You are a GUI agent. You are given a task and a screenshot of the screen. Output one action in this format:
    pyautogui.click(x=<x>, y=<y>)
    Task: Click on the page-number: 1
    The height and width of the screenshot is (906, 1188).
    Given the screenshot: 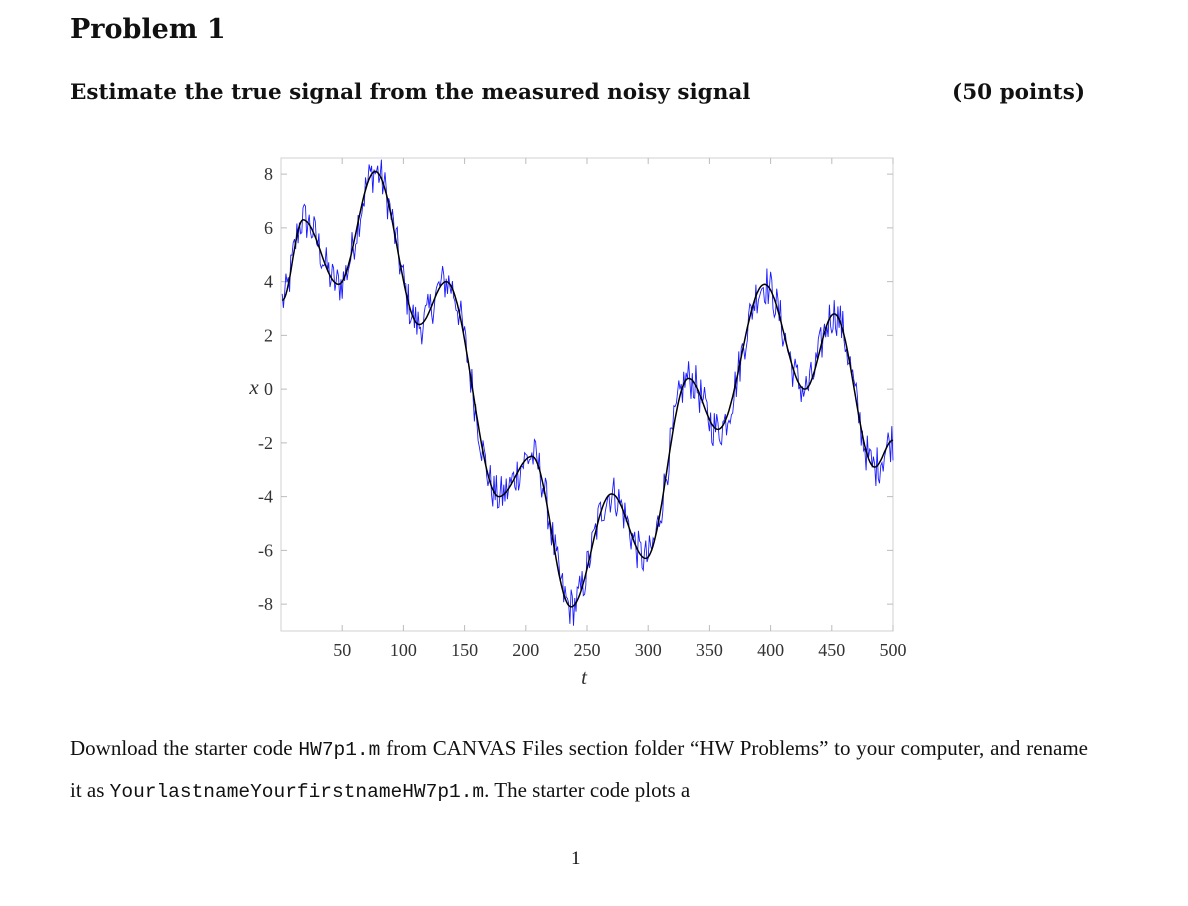 What is the action you would take?
    pyautogui.click(x=576, y=858)
    